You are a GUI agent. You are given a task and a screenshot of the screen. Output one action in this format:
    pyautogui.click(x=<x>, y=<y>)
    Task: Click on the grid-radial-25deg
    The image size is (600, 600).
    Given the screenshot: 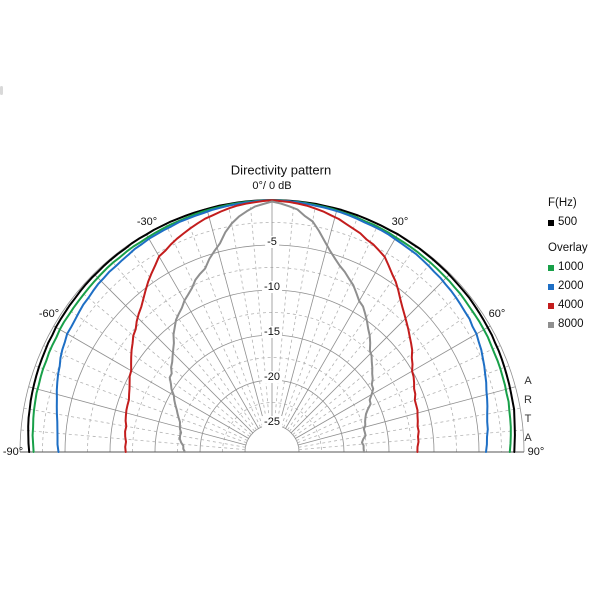 What is the action you would take?
    pyautogui.click(x=331, y=325)
    